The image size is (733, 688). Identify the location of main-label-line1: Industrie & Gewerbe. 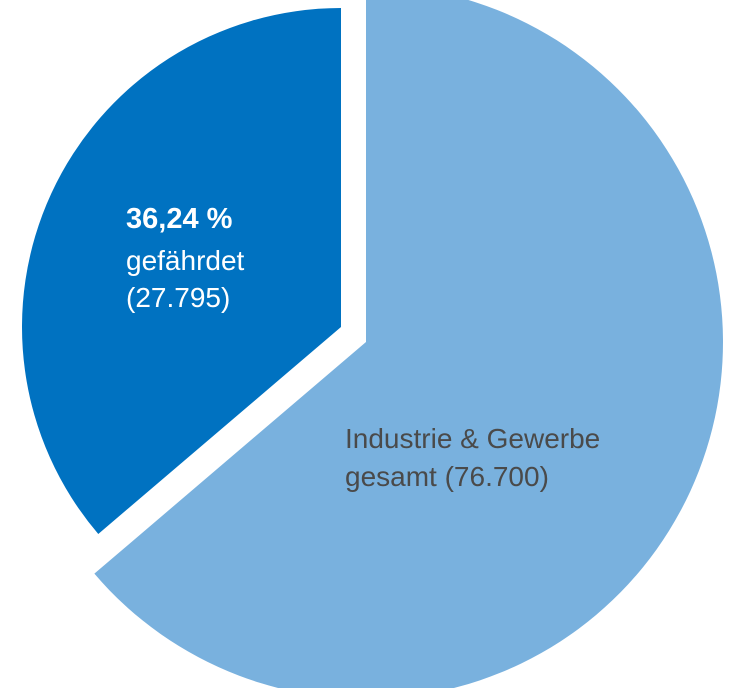
(472, 438).